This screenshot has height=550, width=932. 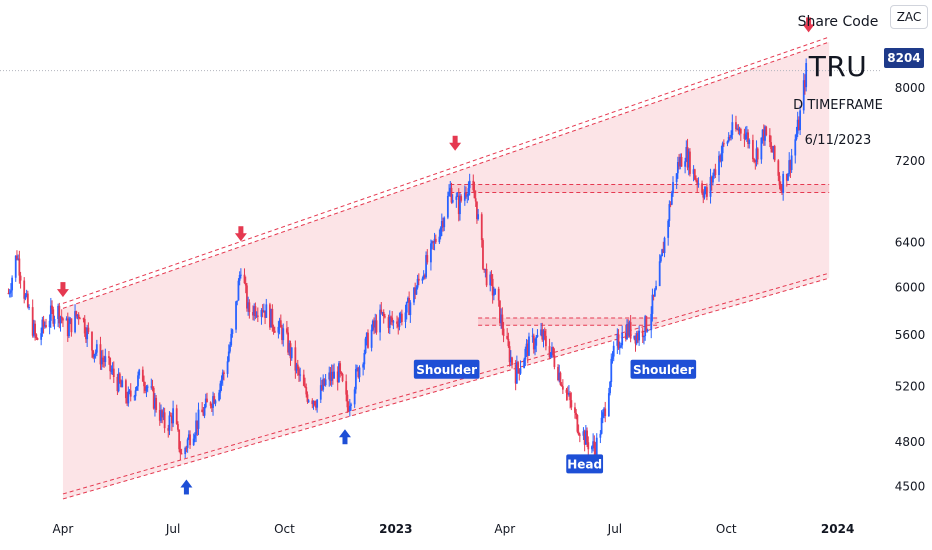 I want to click on x-tick-label: Jul, so click(x=172, y=529).